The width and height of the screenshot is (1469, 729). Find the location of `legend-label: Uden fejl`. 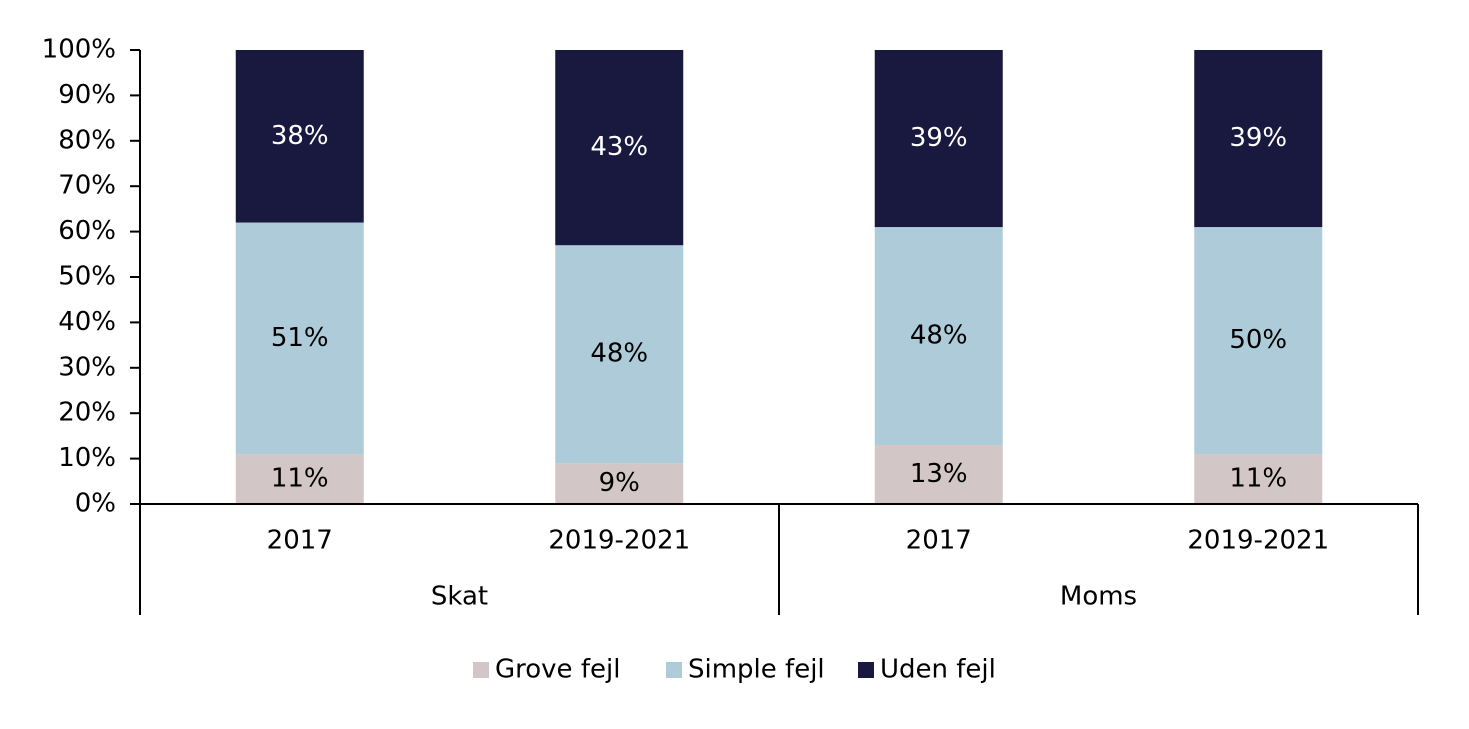

legend-label: Uden fejl is located at coordinates (938, 670).